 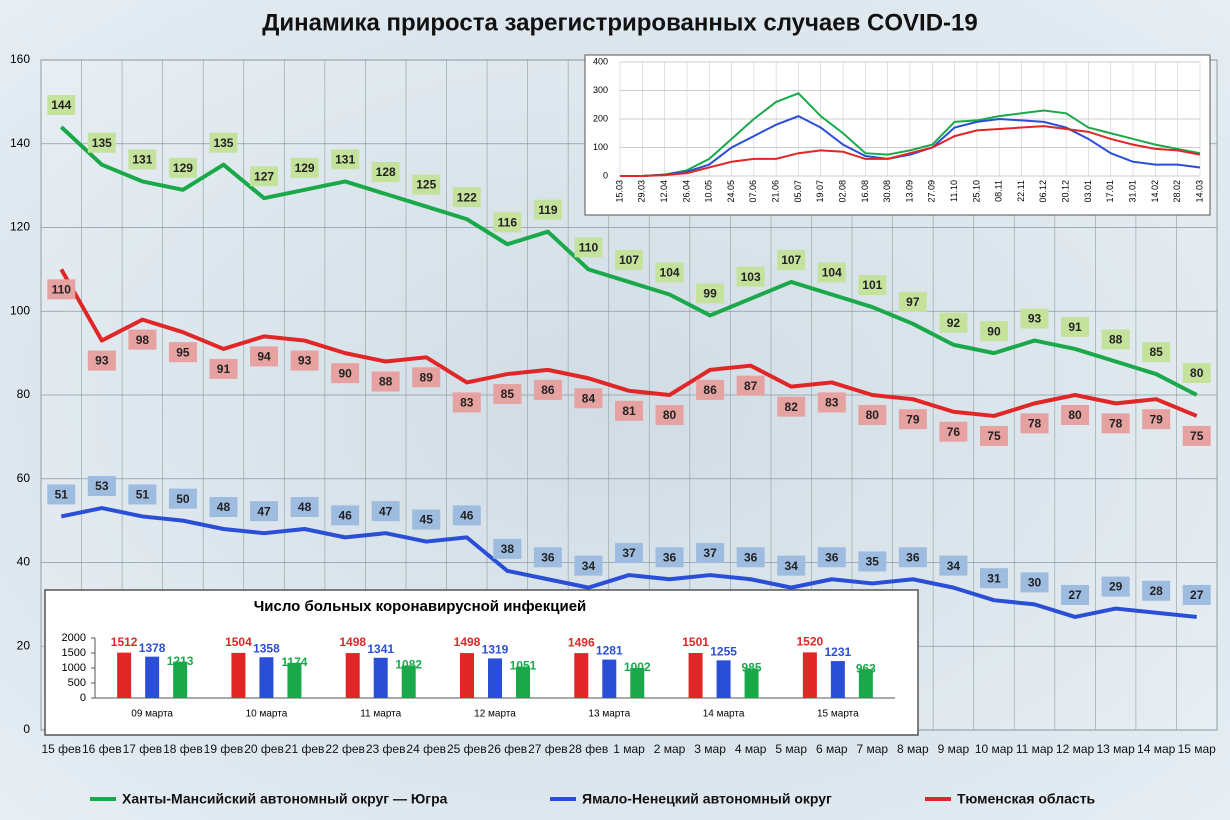 What do you see at coordinates (629, 411) in the screenshot?
I see `data-label: 81` at bounding box center [629, 411].